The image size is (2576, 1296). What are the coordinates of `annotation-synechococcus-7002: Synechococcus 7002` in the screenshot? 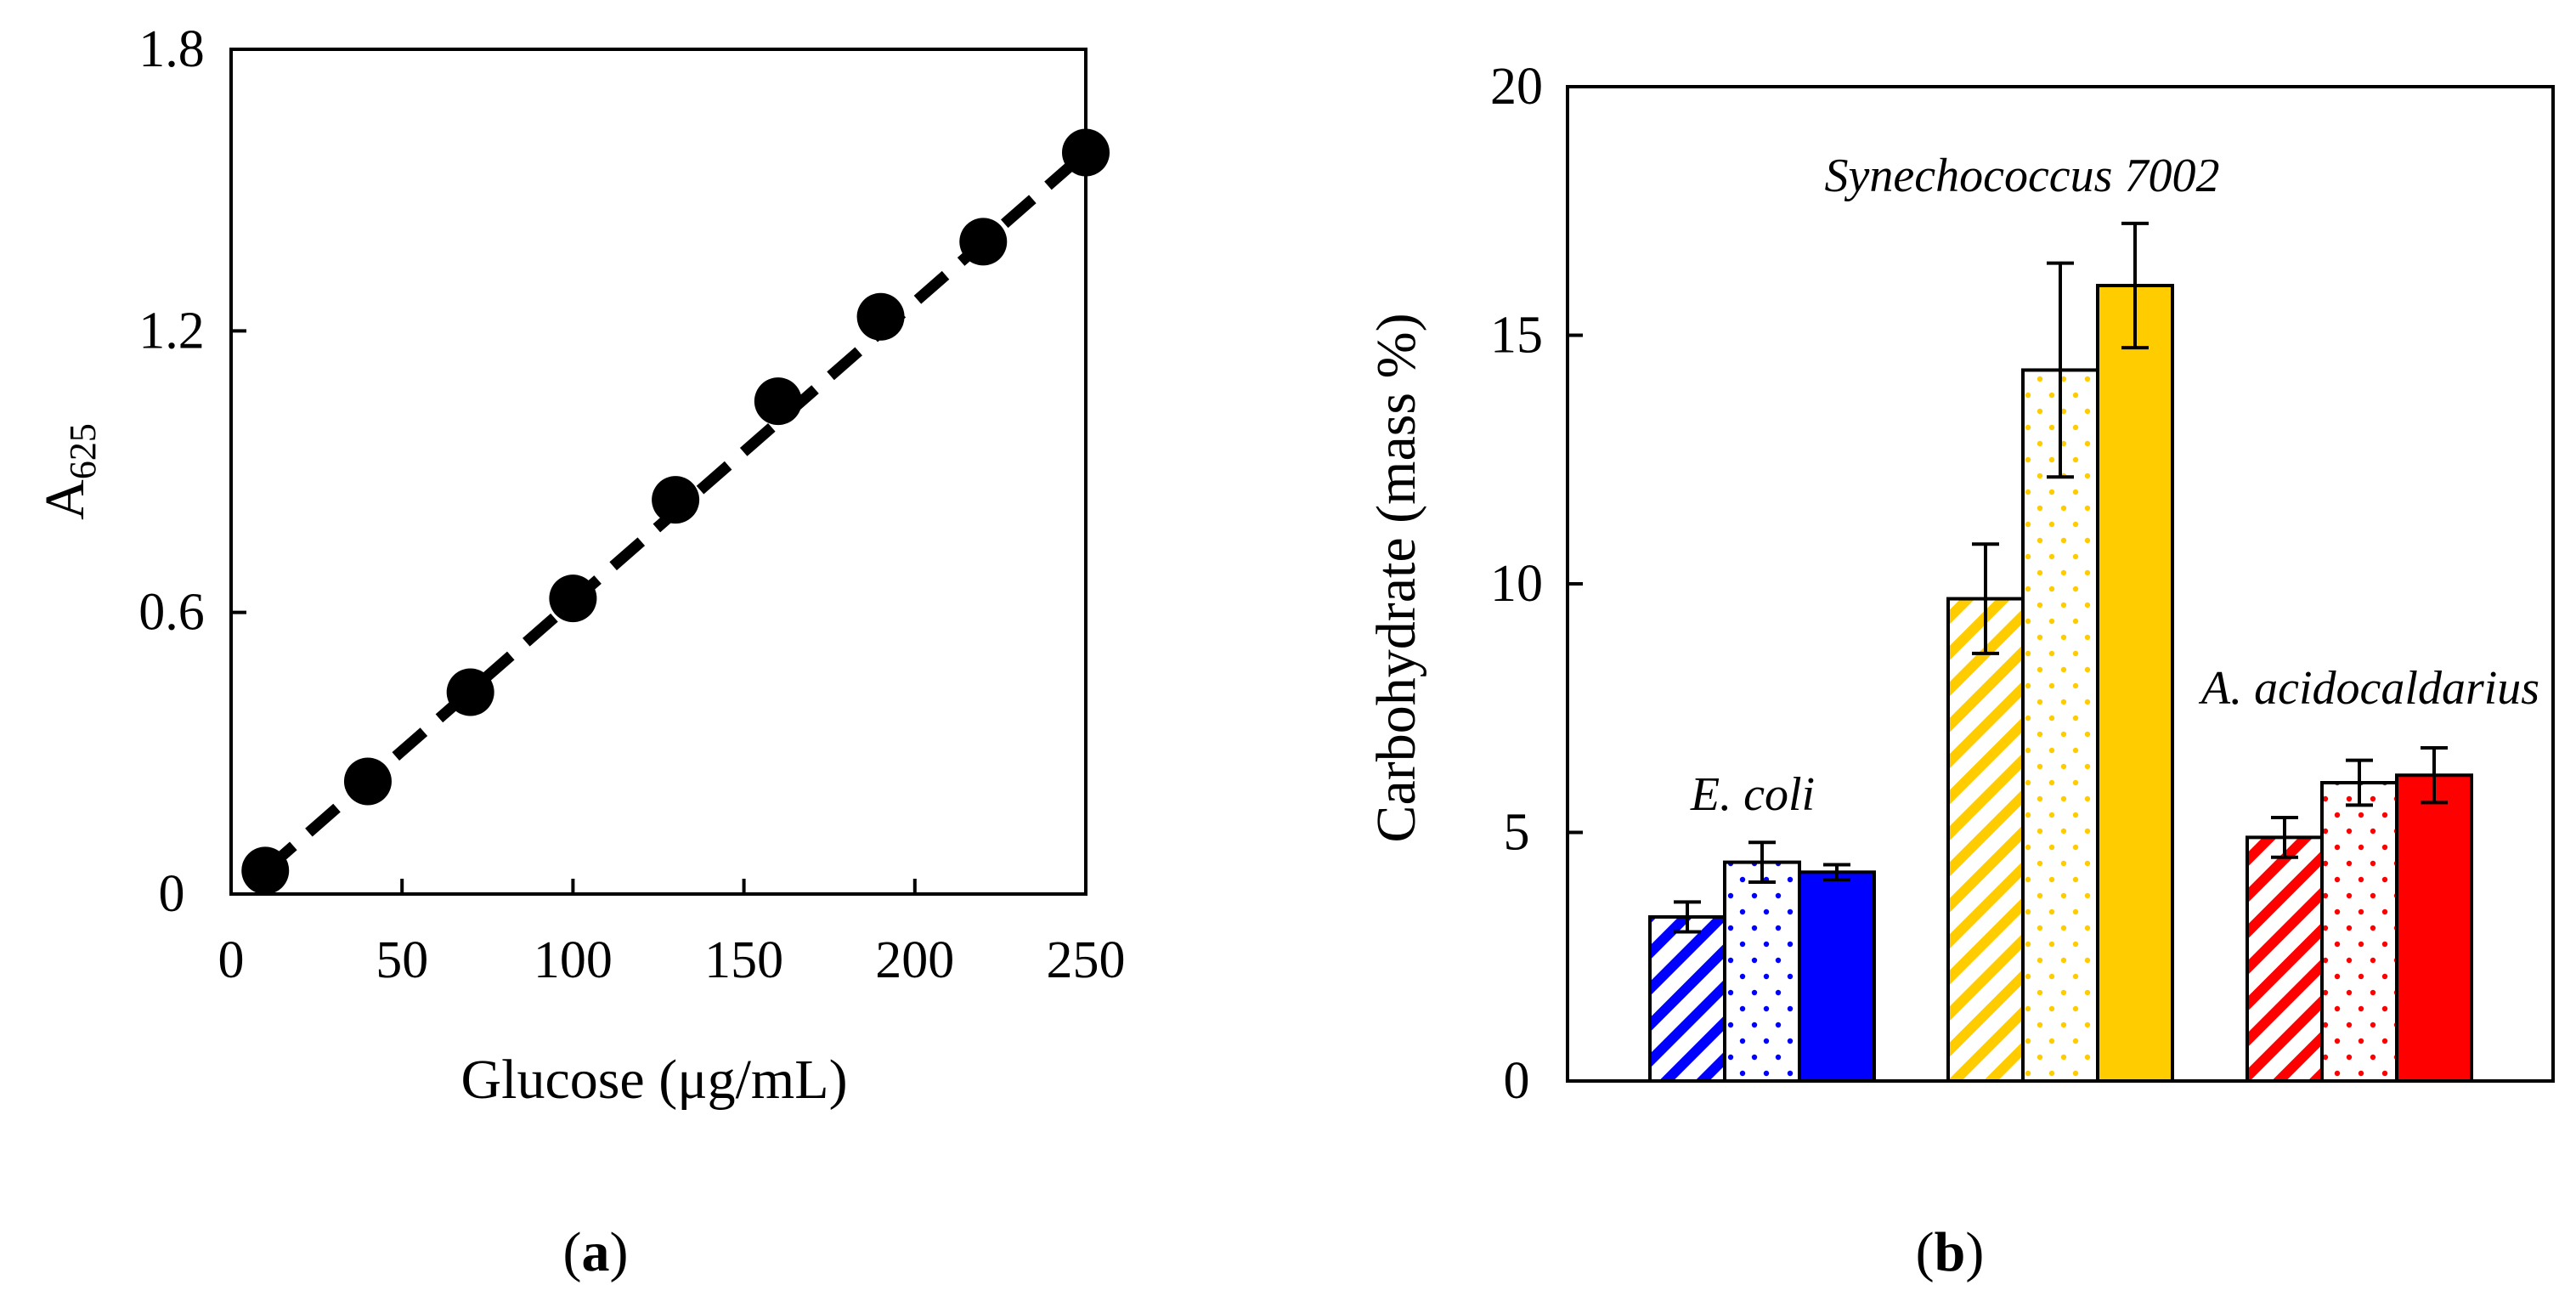 It's located at (2022, 176).